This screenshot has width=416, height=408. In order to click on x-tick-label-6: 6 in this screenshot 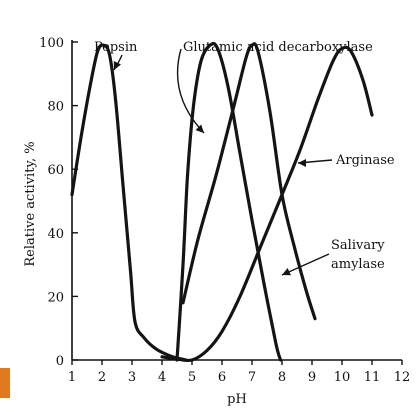, I will do `click(222, 377)`.